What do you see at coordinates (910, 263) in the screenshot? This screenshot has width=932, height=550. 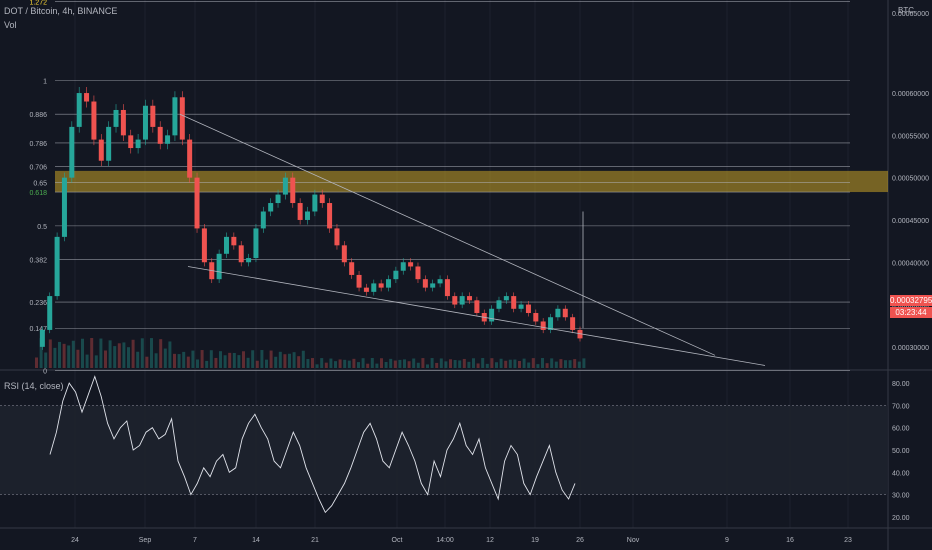 I see `price-tick-label: 0.00040000` at bounding box center [910, 263].